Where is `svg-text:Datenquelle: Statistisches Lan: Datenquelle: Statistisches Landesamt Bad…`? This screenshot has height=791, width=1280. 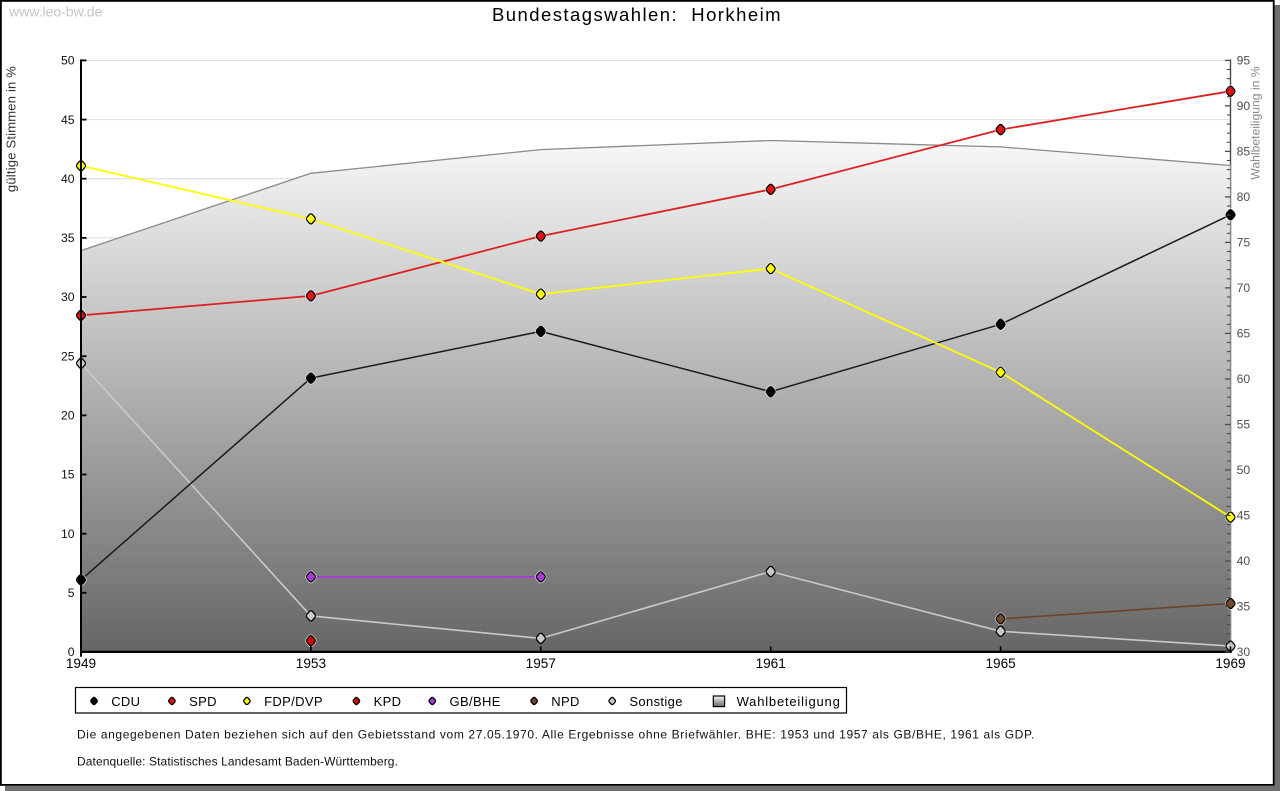 svg-text:Datenquelle: Statistisches Lan: Datenquelle: Statistisches Landesamt Bad… is located at coordinates (237, 762).